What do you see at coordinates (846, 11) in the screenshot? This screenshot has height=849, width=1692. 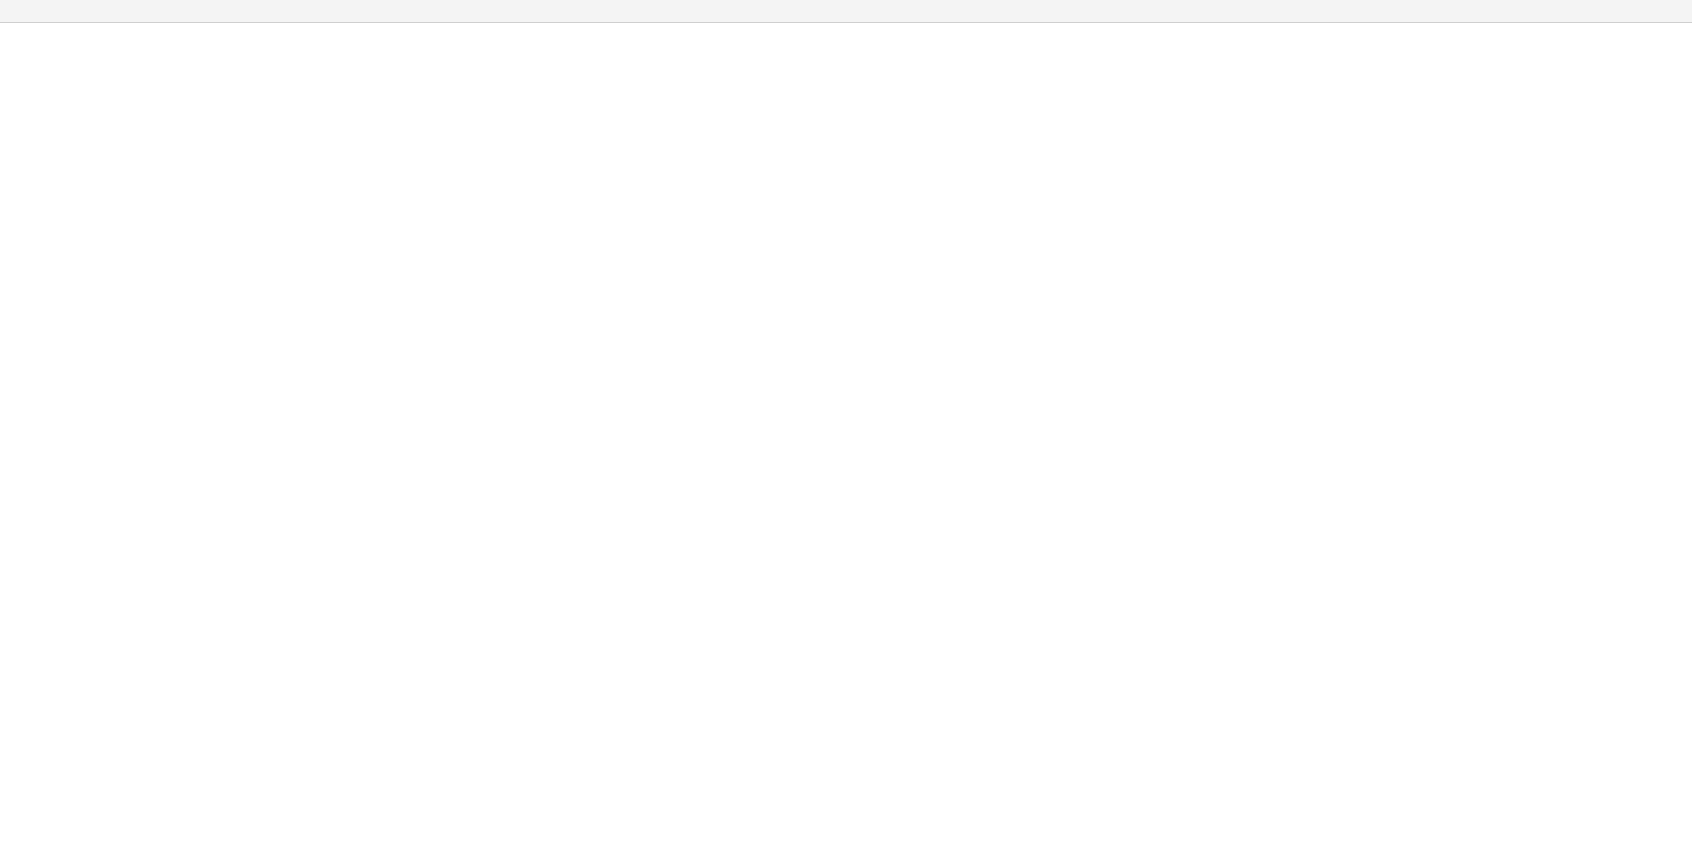 I see `toolbar` at bounding box center [846, 11].